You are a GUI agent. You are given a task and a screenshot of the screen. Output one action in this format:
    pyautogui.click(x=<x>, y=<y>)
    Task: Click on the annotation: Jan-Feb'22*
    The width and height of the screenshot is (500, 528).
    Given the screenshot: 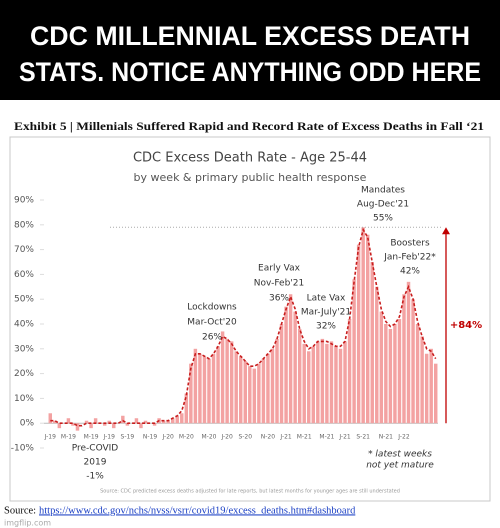 What is the action you would take?
    pyautogui.click(x=409, y=258)
    